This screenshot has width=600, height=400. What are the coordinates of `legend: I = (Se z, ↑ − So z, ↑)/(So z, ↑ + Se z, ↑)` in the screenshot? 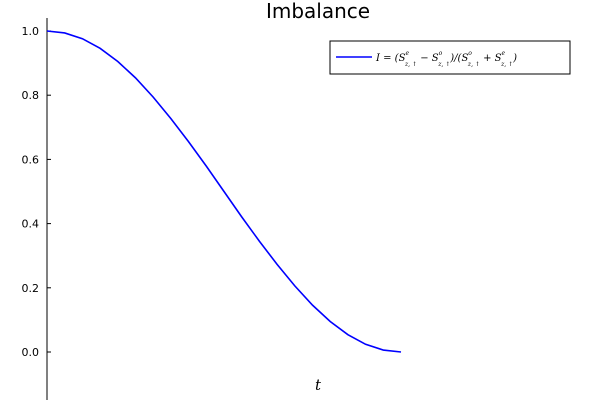 It's located at (450, 57).